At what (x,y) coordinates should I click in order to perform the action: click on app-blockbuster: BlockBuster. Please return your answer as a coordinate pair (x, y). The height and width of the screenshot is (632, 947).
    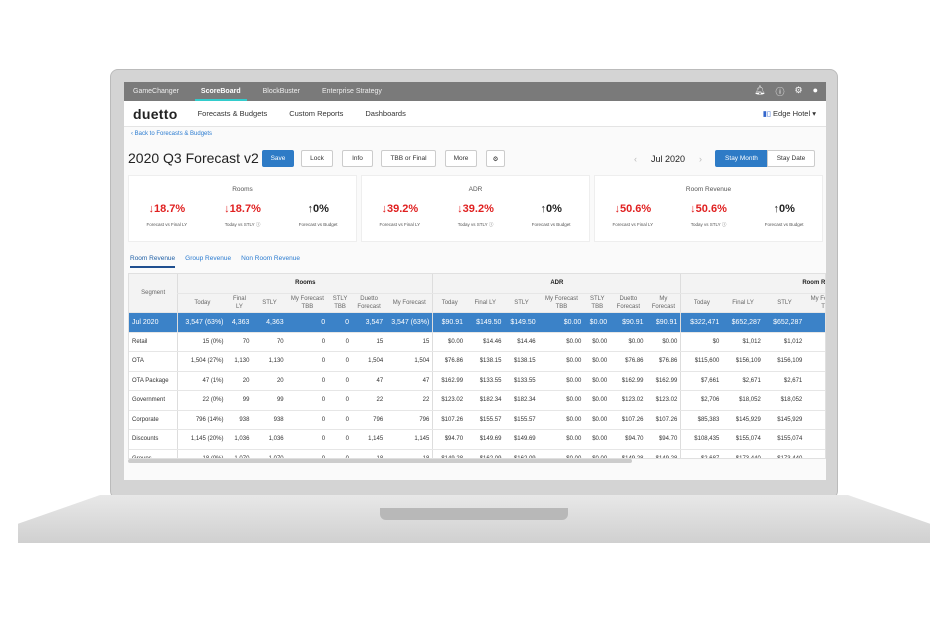
    Looking at the image, I should click on (281, 91).